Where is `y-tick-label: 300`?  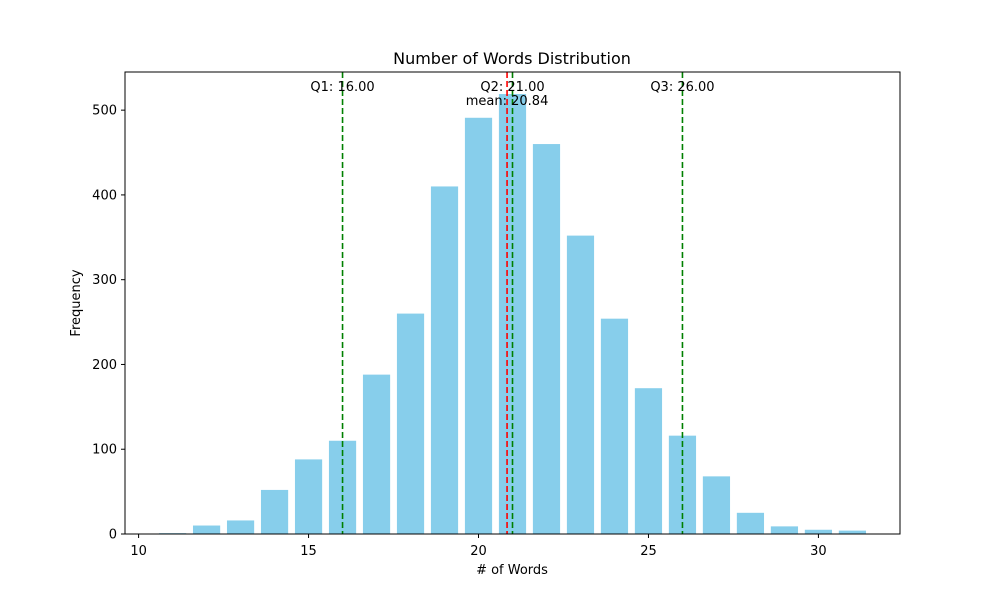
y-tick-label: 300 is located at coordinates (104, 280).